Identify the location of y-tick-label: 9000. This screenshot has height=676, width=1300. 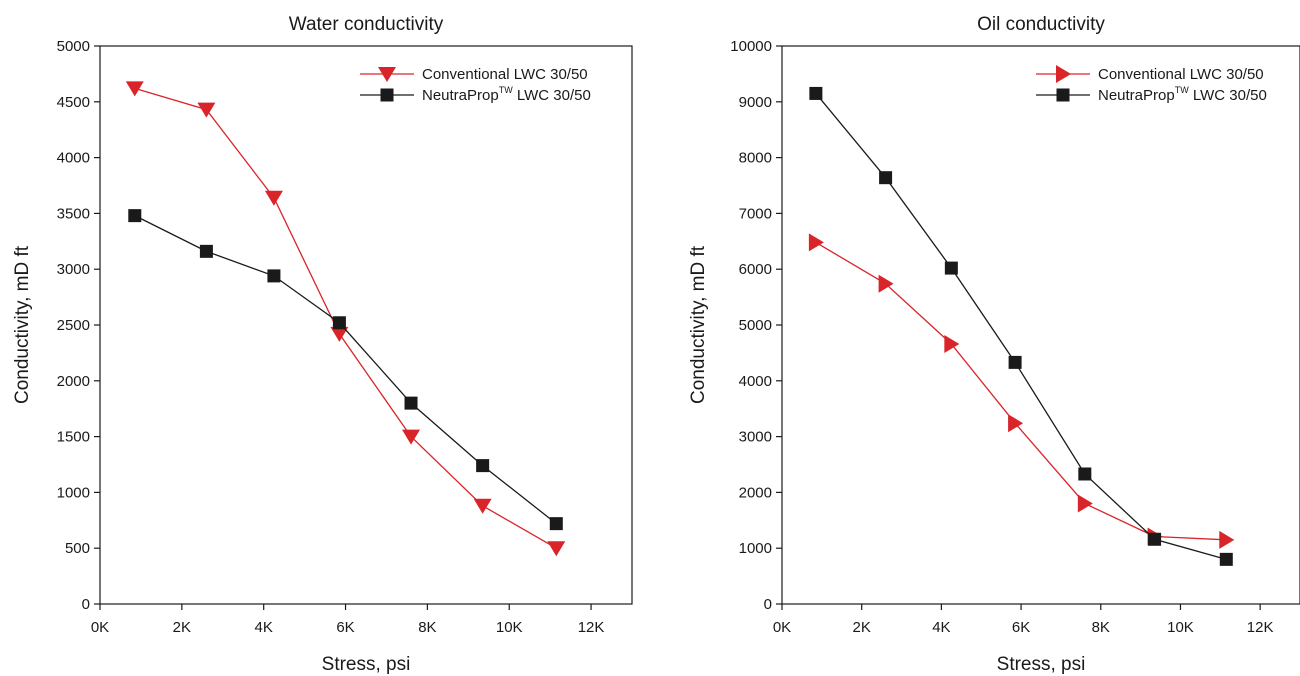
(755, 102).